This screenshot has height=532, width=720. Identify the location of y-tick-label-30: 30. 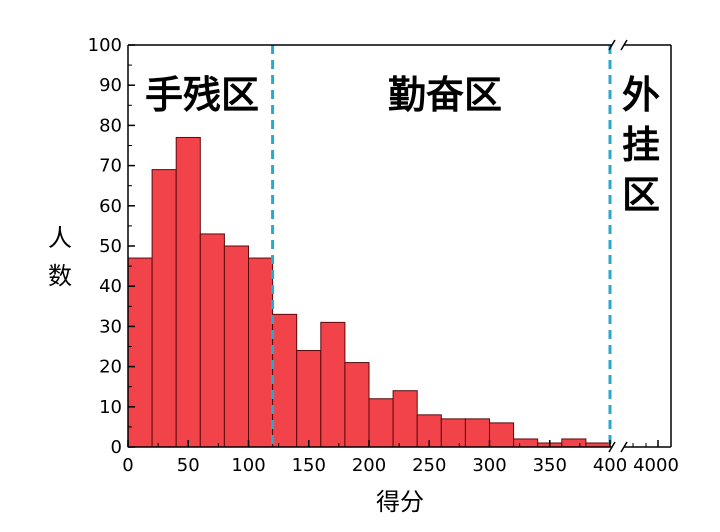
(110, 326).